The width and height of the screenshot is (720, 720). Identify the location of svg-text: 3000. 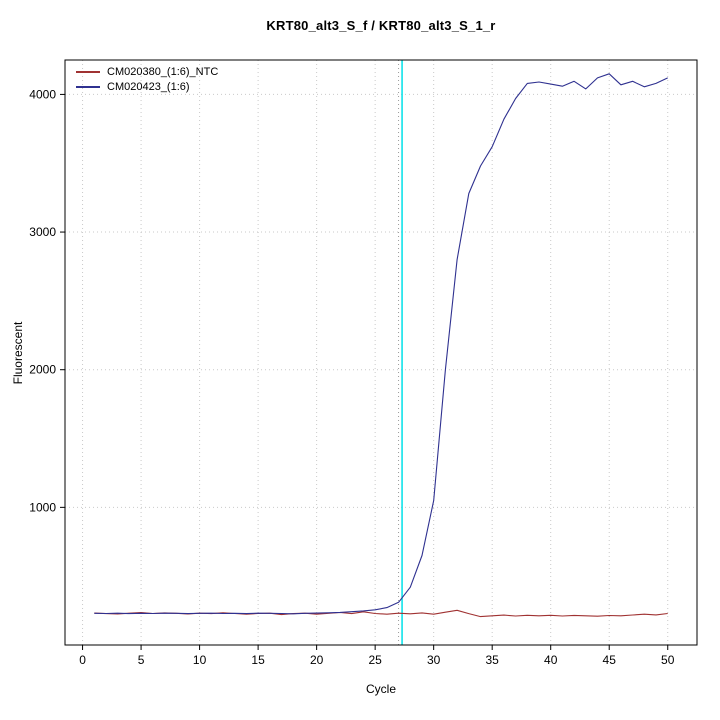
(42, 232).